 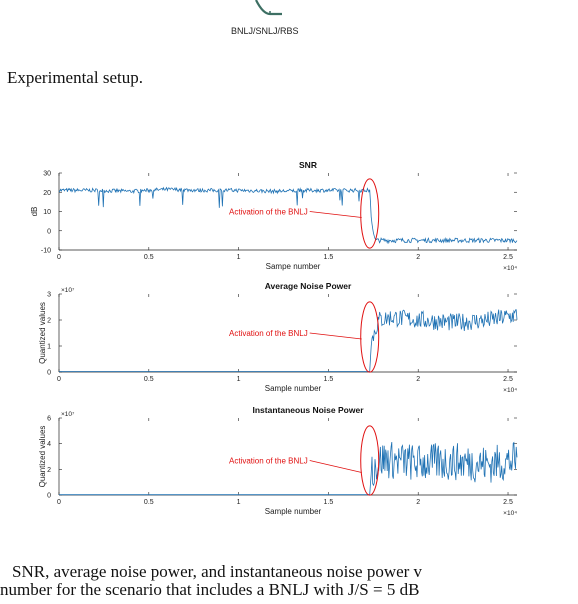 What do you see at coordinates (34, 212) in the screenshot?
I see `y-axis-label: dB` at bounding box center [34, 212].